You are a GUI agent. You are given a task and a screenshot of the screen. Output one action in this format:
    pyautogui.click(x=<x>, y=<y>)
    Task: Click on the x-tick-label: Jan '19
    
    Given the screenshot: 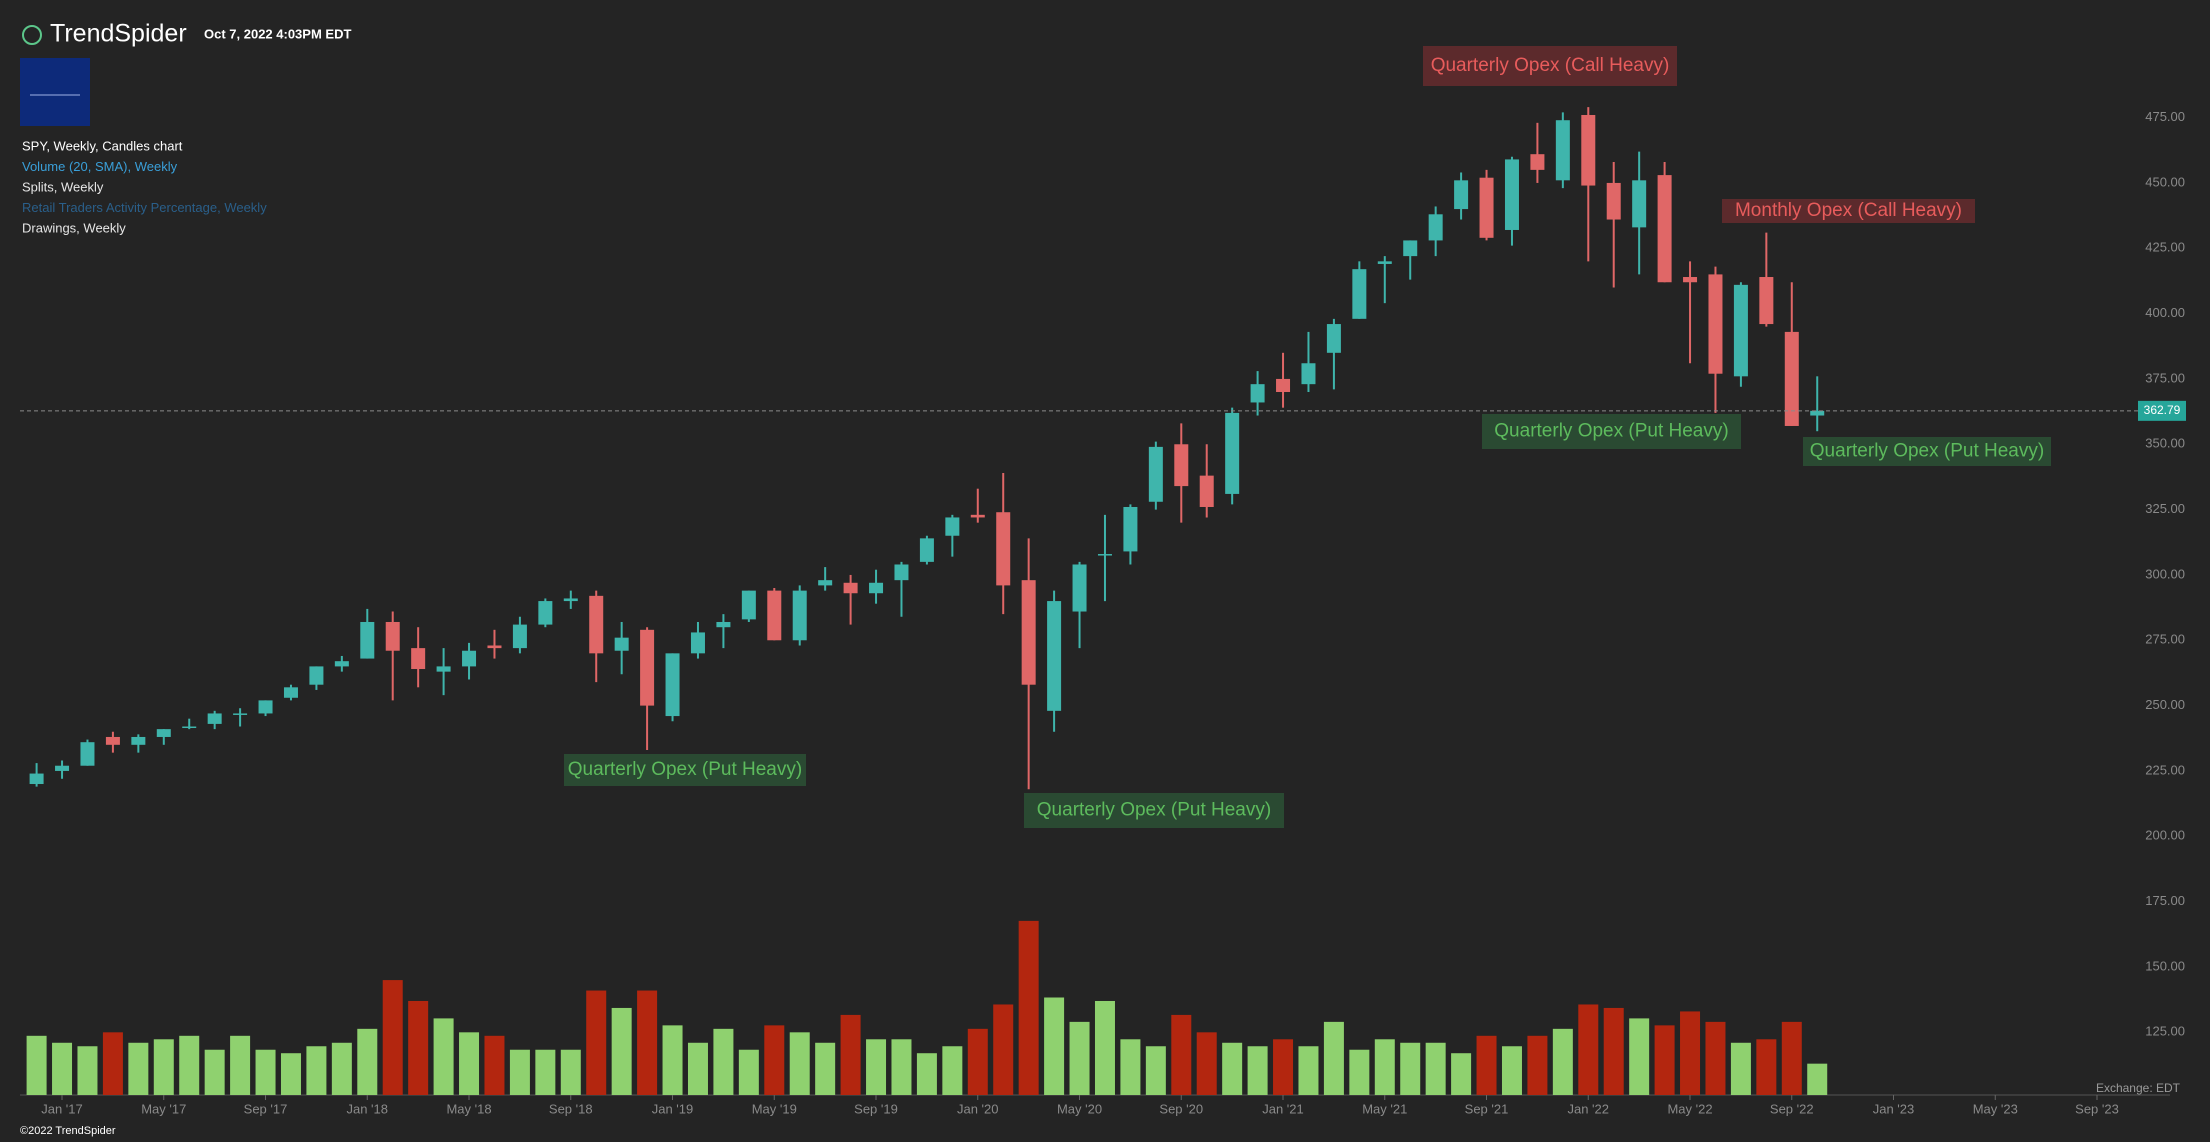 What is the action you would take?
    pyautogui.click(x=673, y=1108)
    